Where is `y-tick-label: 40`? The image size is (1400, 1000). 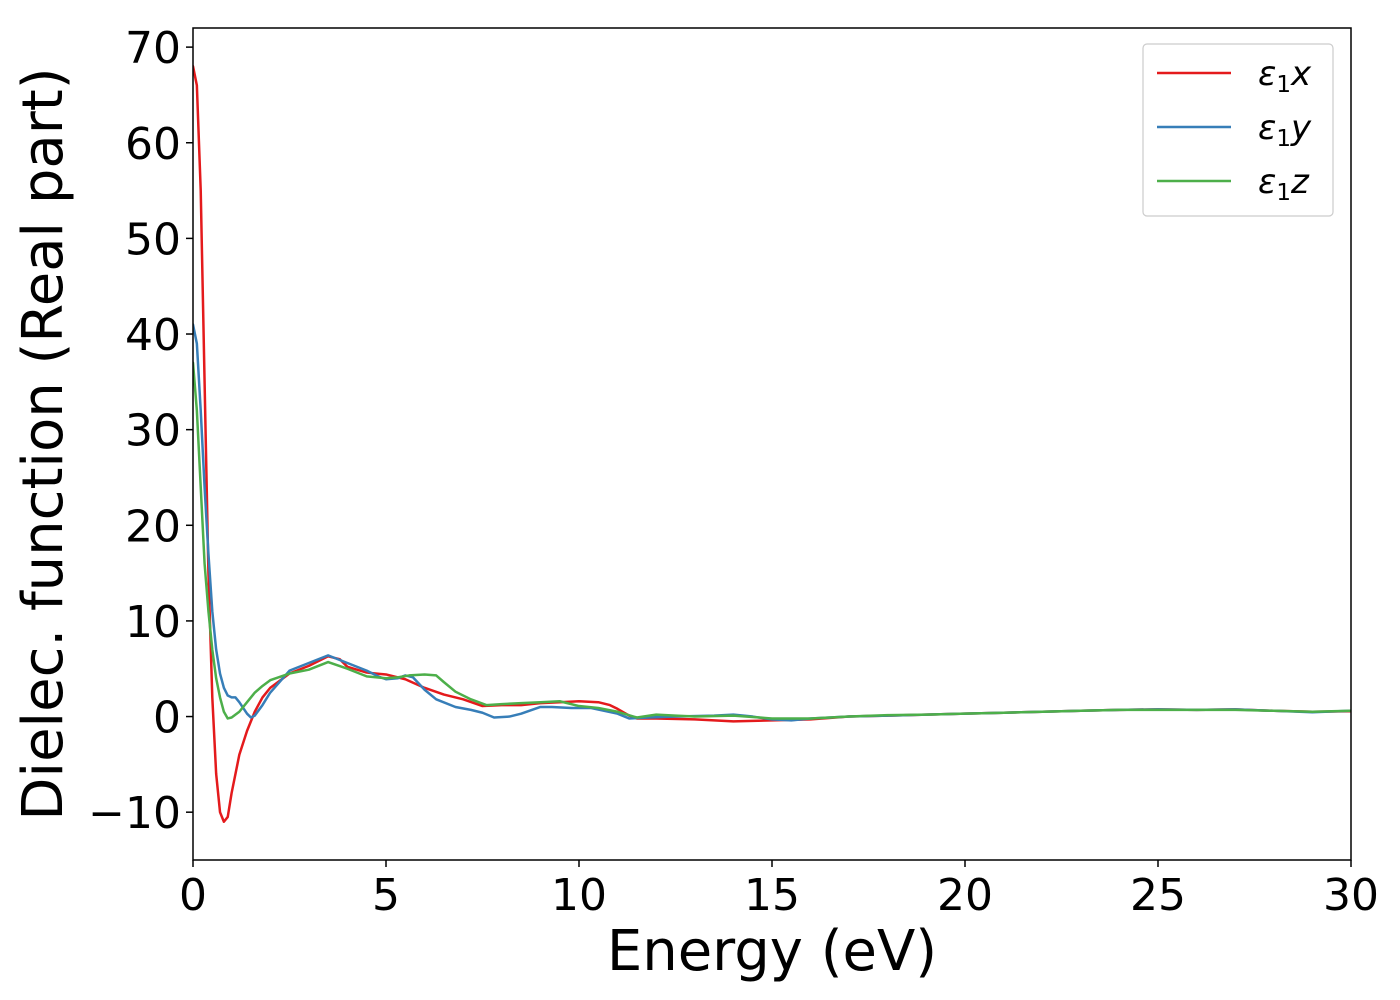 y-tick-label: 40 is located at coordinates (153, 335).